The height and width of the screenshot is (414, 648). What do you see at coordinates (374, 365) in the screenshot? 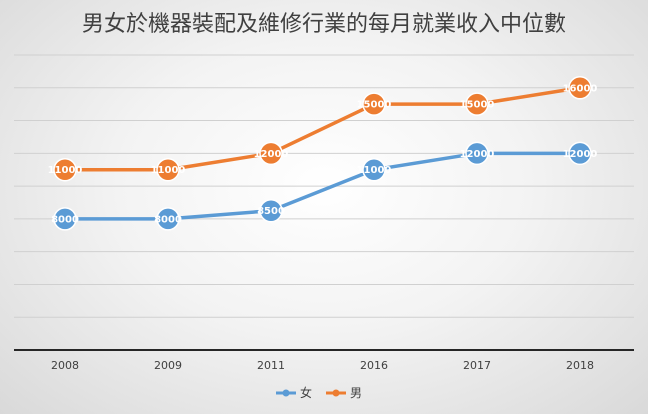
I see `x-tick-label: 2016` at bounding box center [374, 365].